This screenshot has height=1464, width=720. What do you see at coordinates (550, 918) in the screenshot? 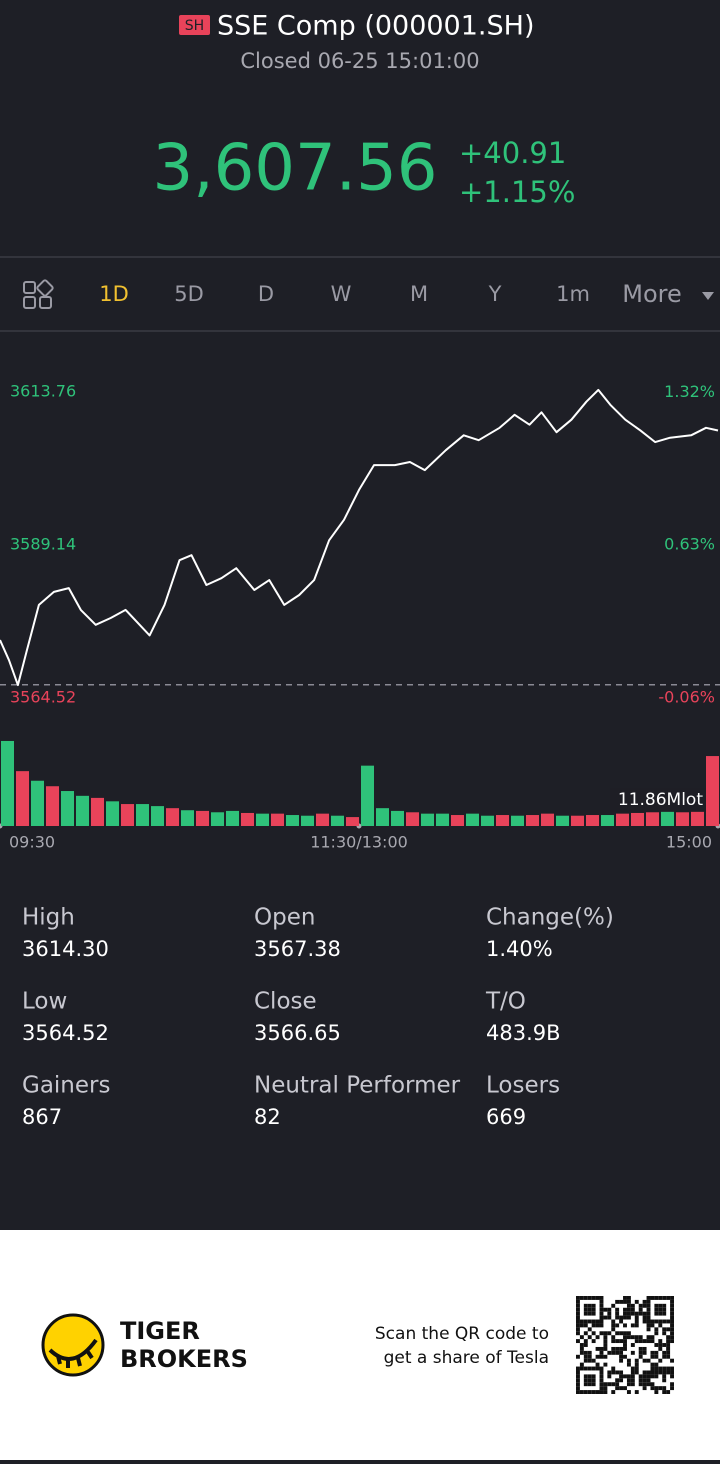
I see `stat-label: Change(%)` at bounding box center [550, 918].